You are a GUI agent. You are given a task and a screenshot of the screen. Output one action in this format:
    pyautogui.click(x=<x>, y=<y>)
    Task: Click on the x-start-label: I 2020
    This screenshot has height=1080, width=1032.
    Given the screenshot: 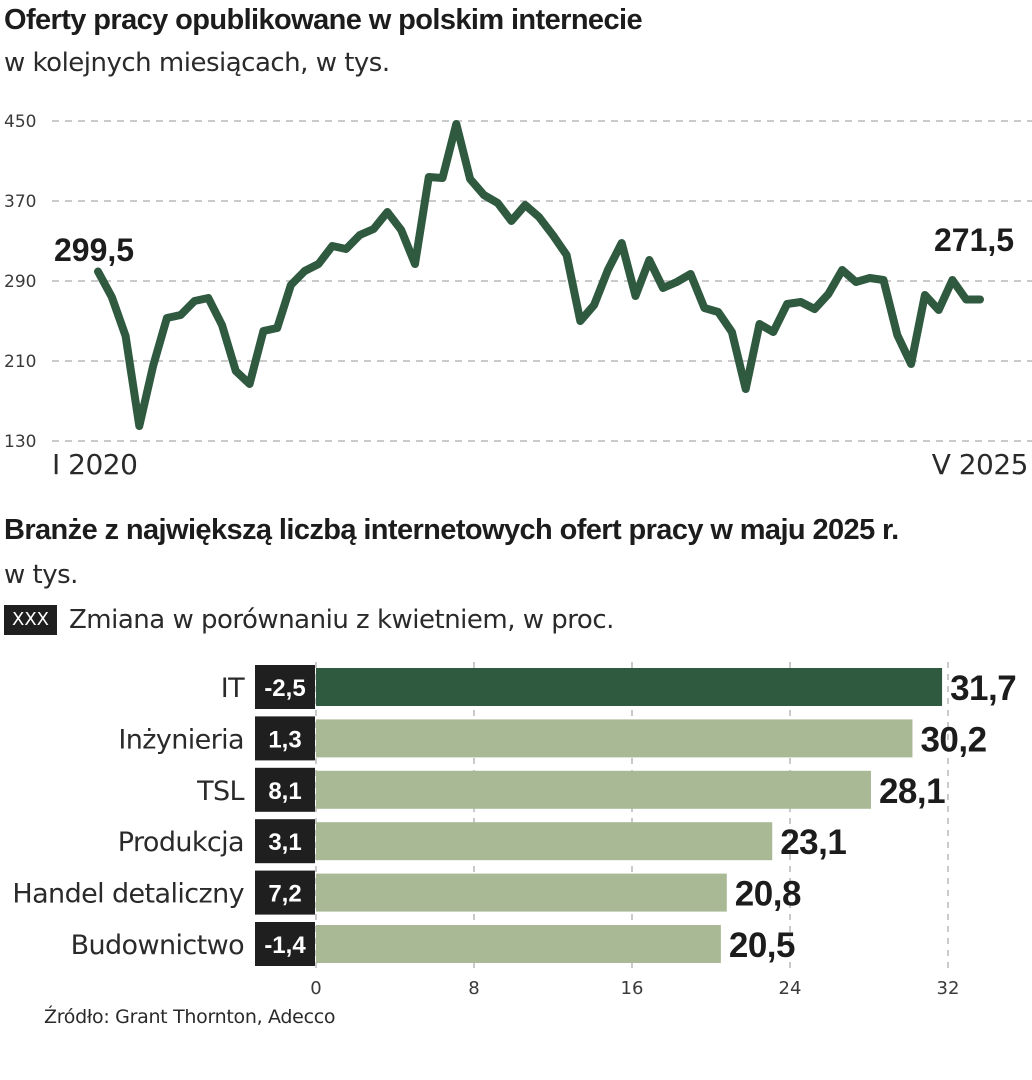 What is the action you would take?
    pyautogui.click(x=94, y=464)
    